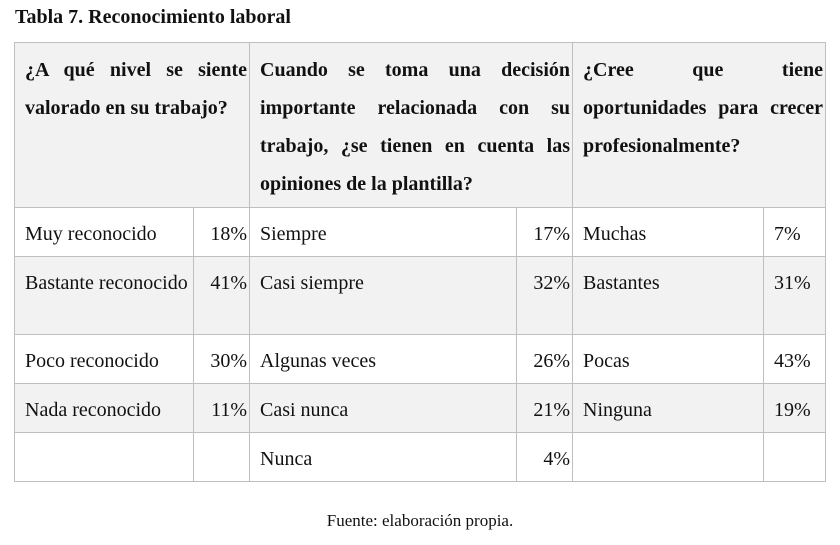  What do you see at coordinates (383, 295) in the screenshot?
I see `answer-cell: Casi siempre` at bounding box center [383, 295].